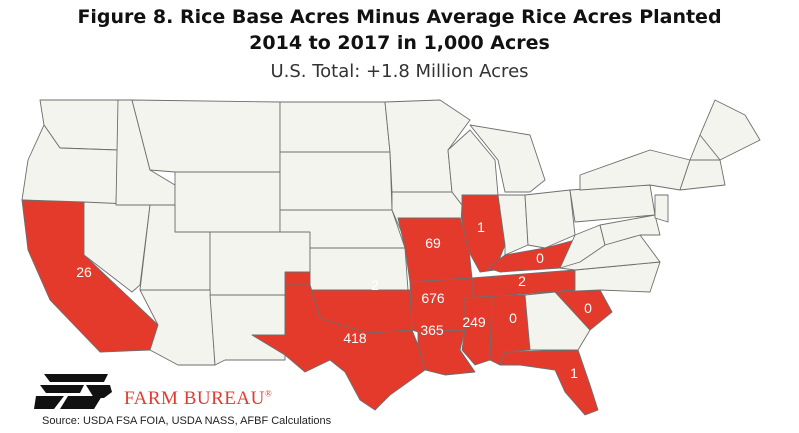 The image size is (799, 433). I want to click on label-mississippi: 249, so click(474, 322).